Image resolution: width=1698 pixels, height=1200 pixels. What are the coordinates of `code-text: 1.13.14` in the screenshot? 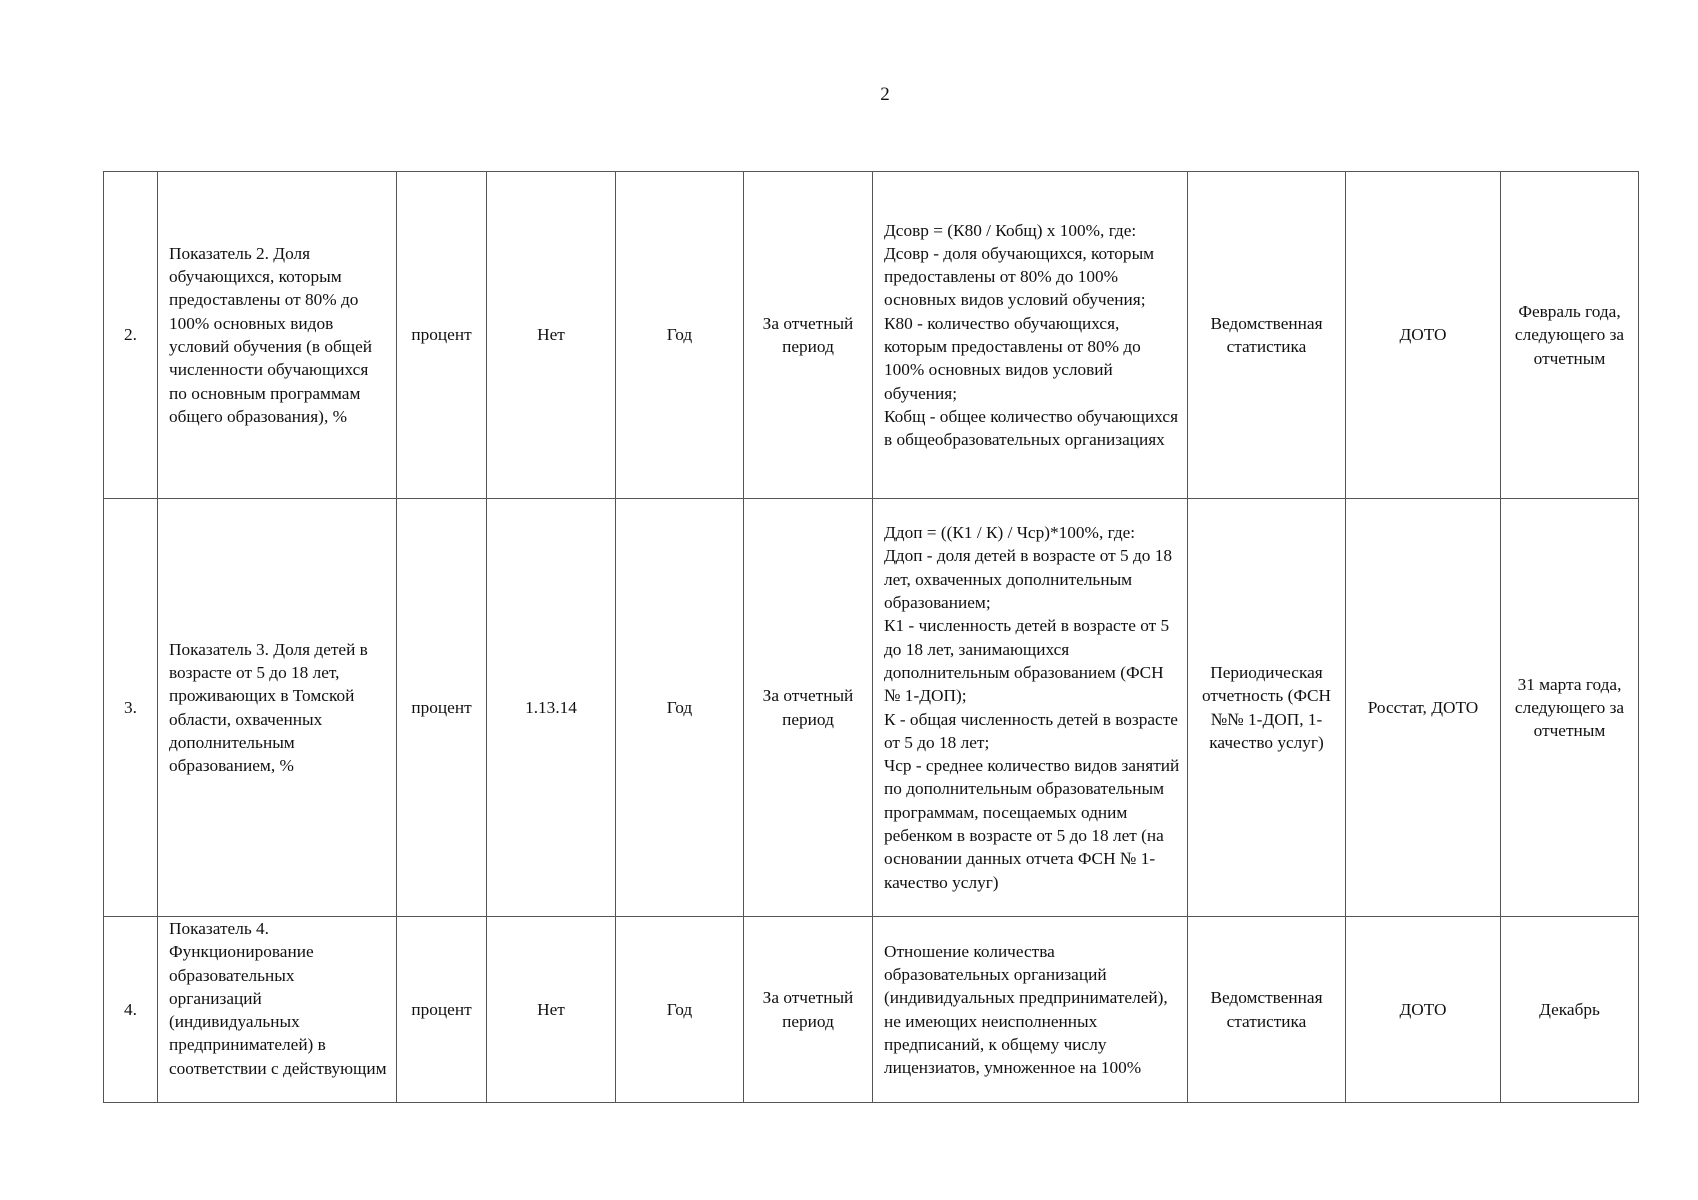 It's located at (551, 707).